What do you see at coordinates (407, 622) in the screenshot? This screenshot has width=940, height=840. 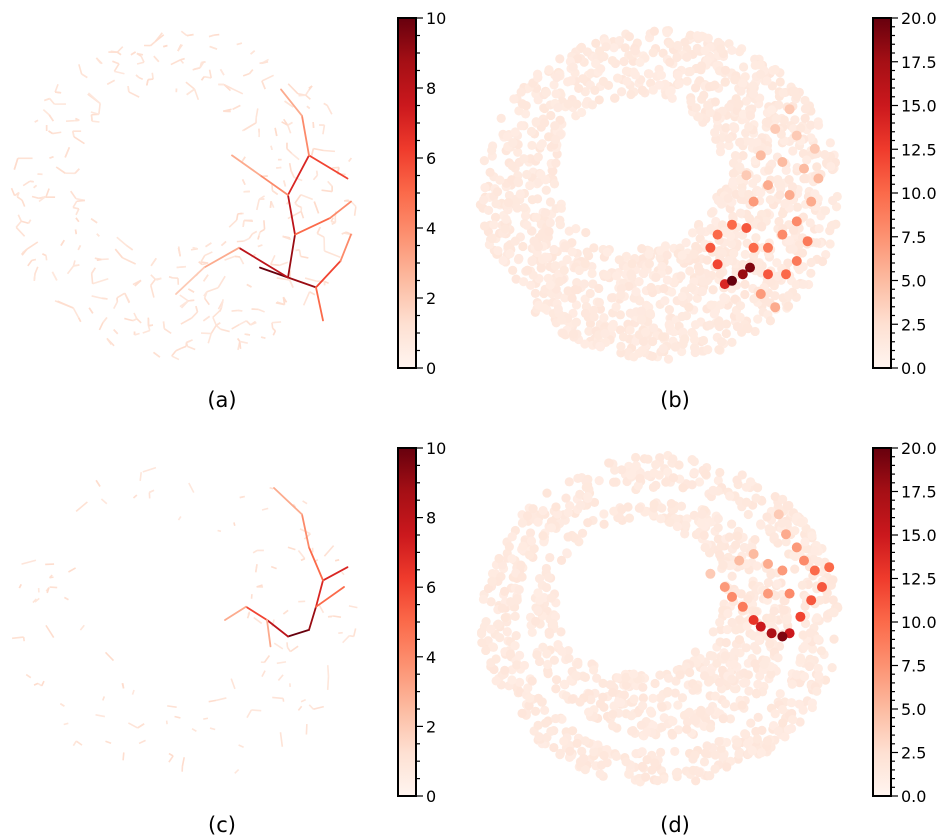 I see `colorbar` at bounding box center [407, 622].